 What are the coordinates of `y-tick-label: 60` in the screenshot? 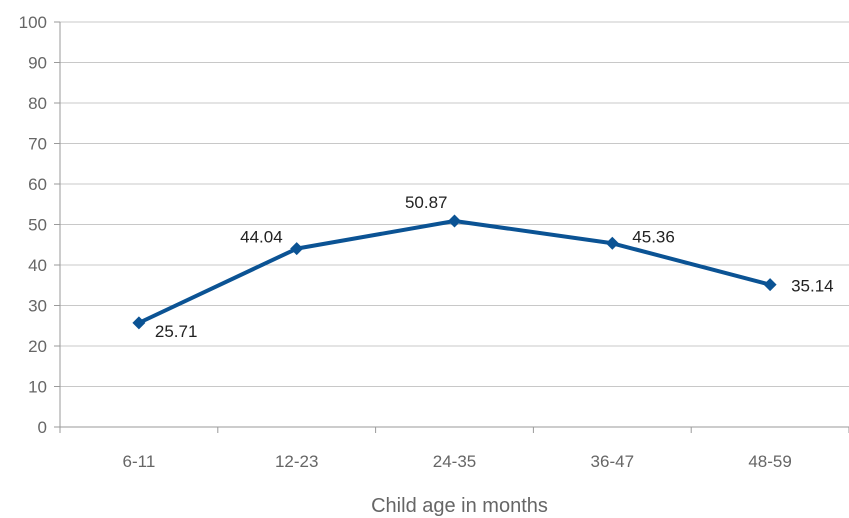 It's located at (37, 184).